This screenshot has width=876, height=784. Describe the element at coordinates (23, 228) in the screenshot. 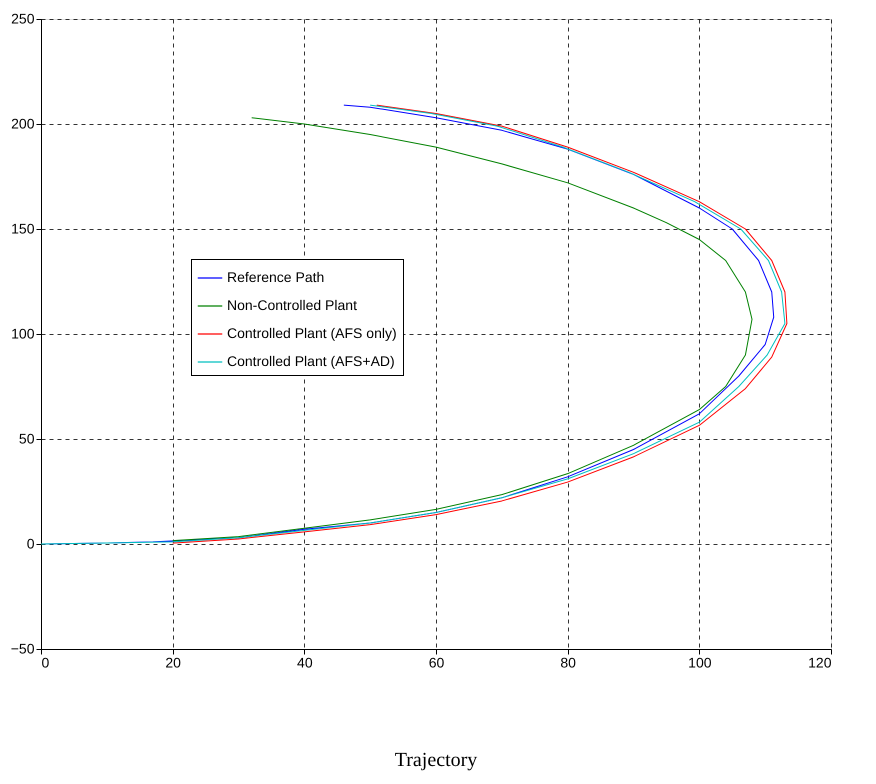

I see `y-tick-label: 150` at that location.